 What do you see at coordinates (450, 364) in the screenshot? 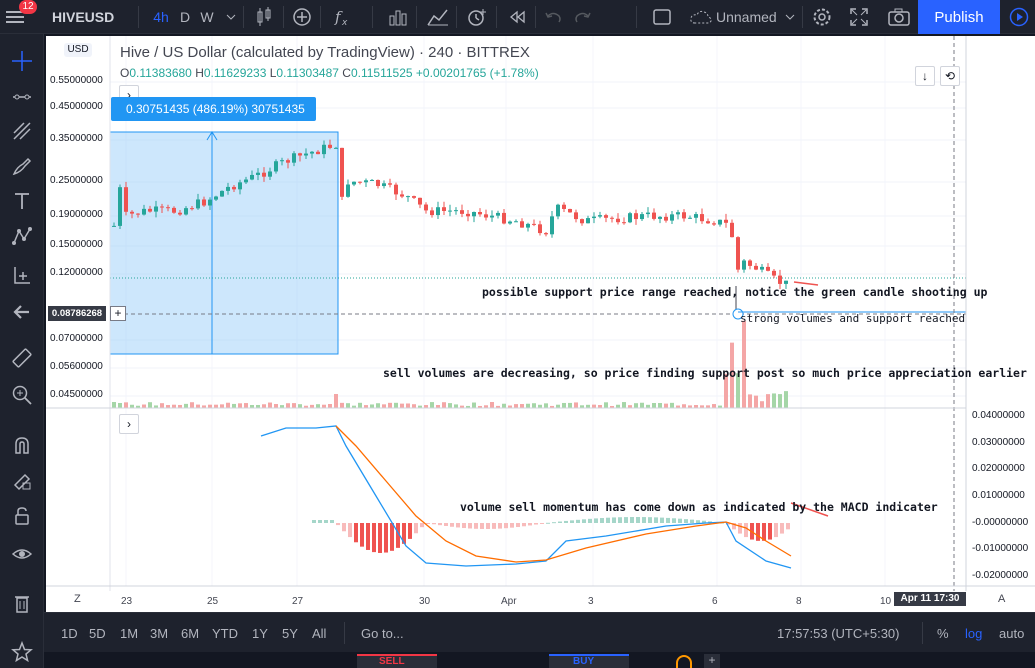
I see `volume-bars` at bounding box center [450, 364].